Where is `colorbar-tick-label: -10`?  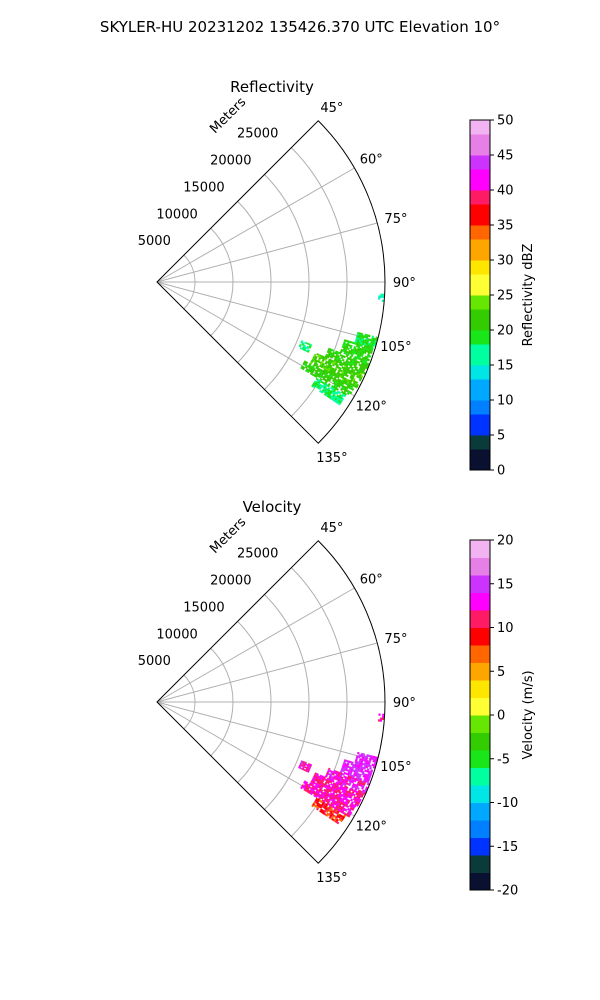
colorbar-tick-label: -10 is located at coordinates (507, 803).